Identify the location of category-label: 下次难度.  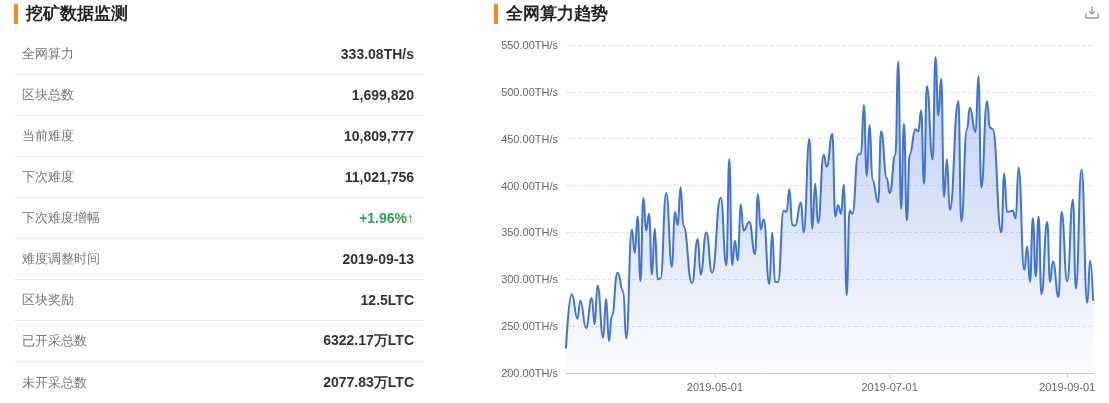
(48, 177).